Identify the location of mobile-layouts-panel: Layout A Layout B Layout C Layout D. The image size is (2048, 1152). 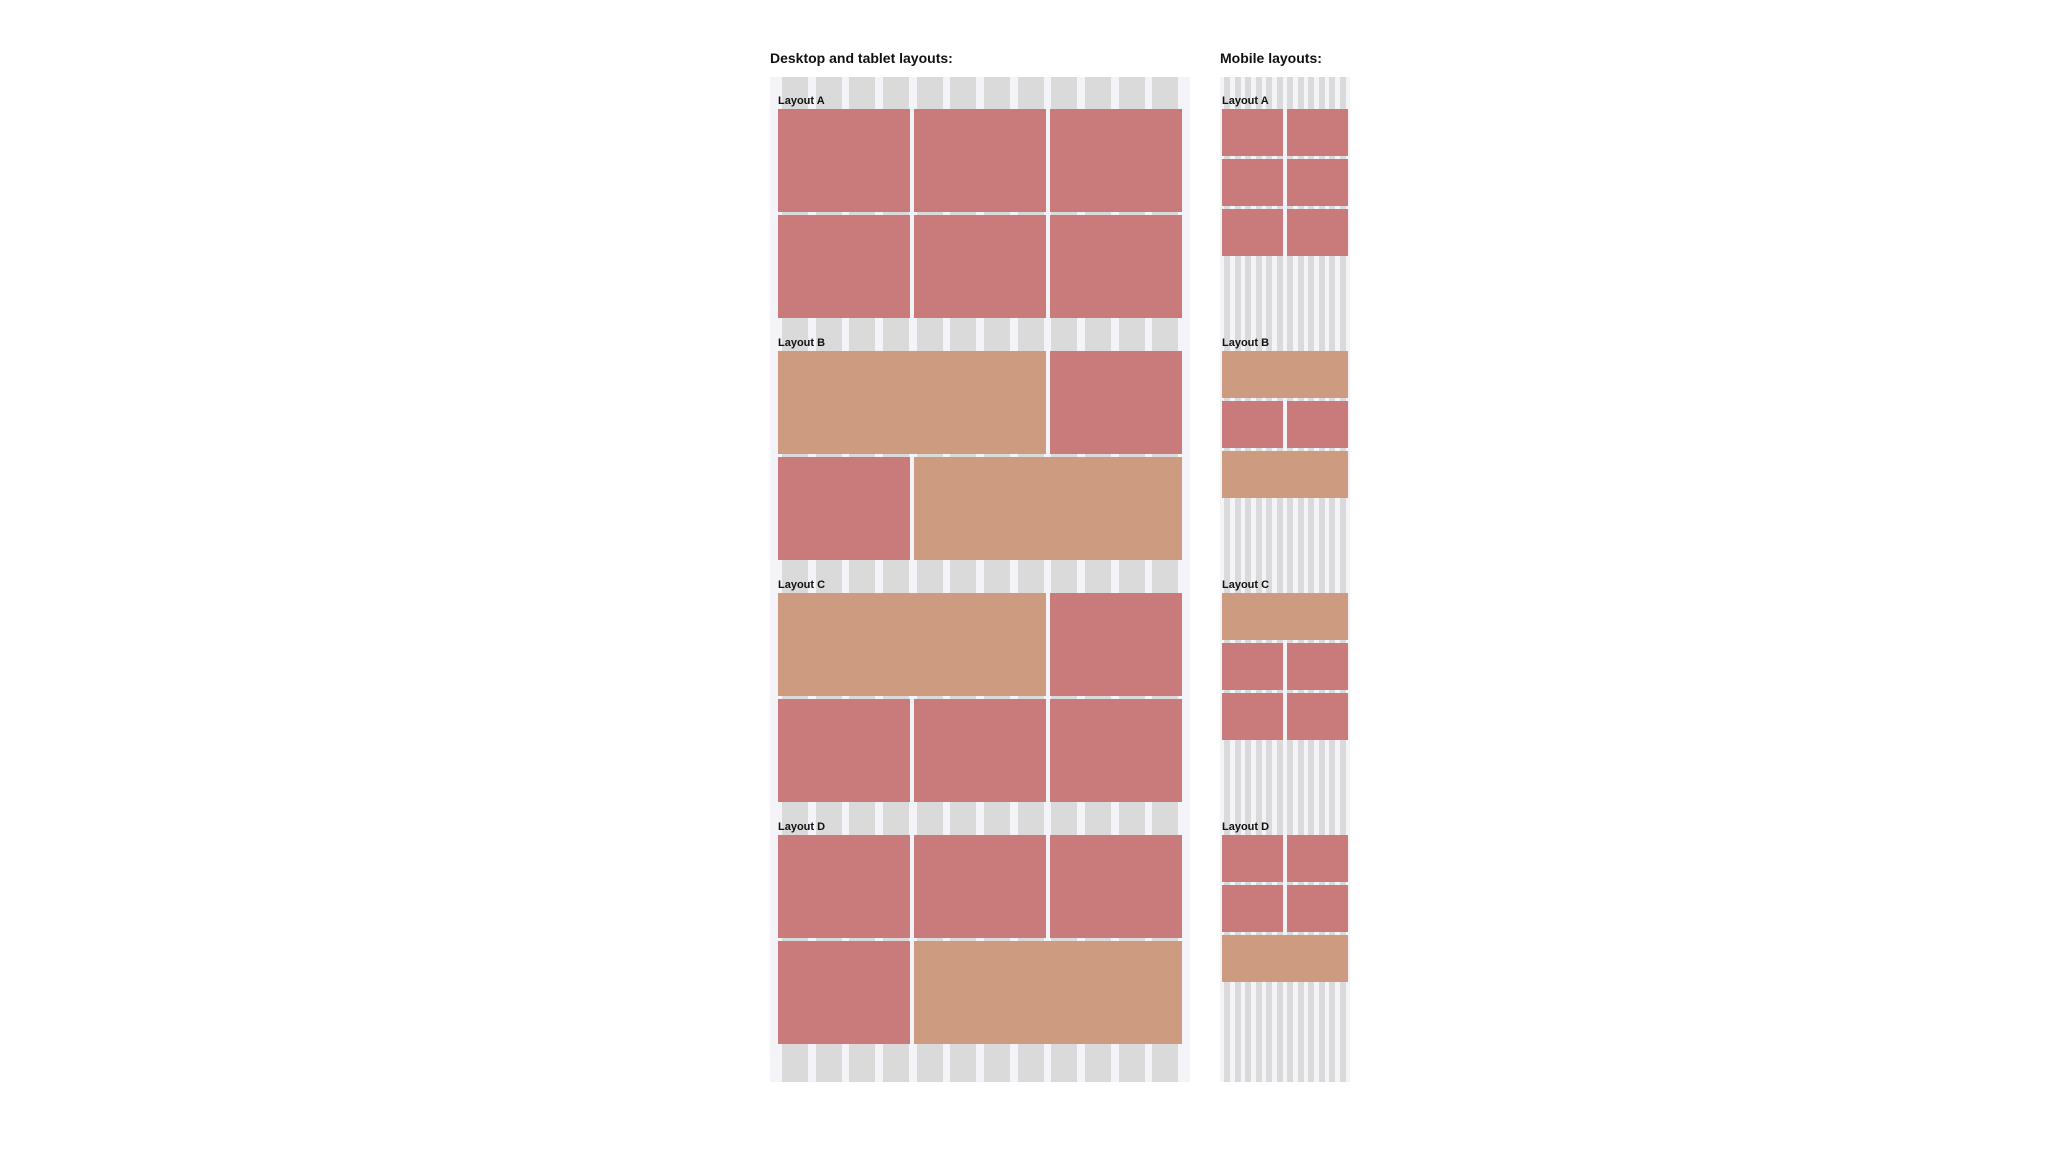
(1285, 579).